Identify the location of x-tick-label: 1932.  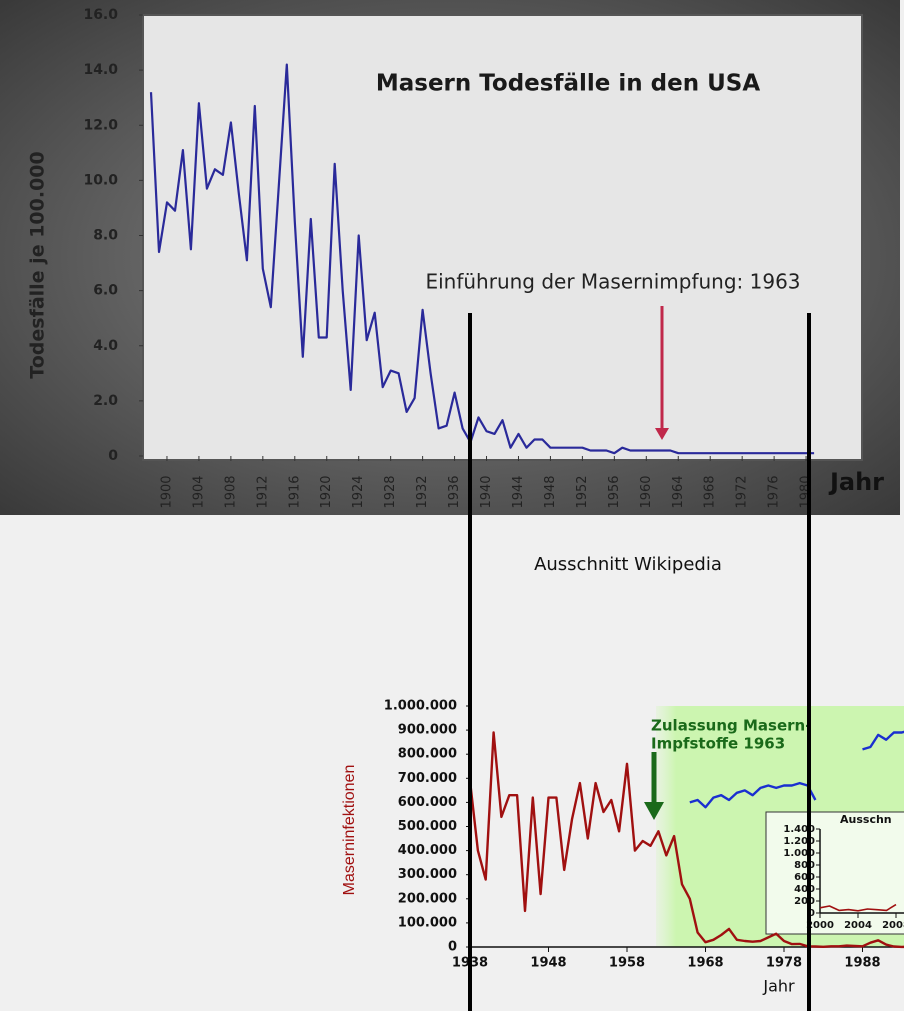
(422, 491).